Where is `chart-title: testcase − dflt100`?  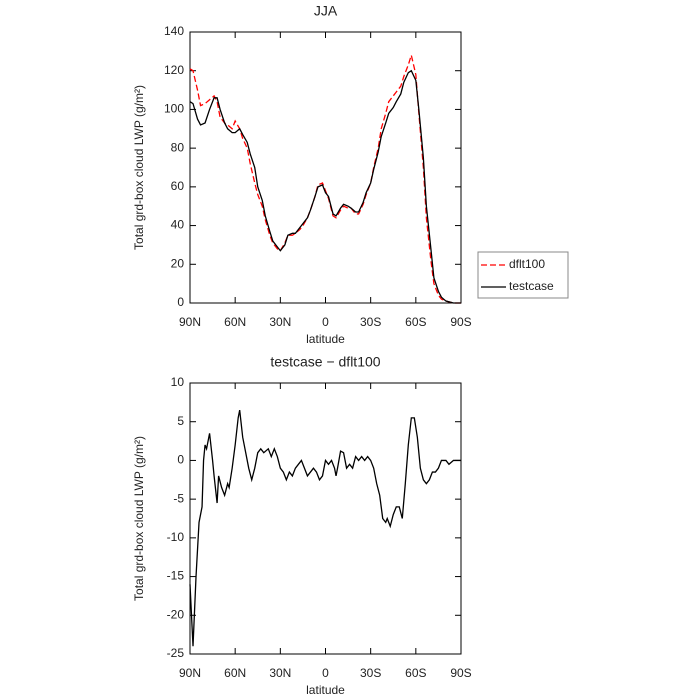 chart-title: testcase − dflt100 is located at coordinates (325, 362).